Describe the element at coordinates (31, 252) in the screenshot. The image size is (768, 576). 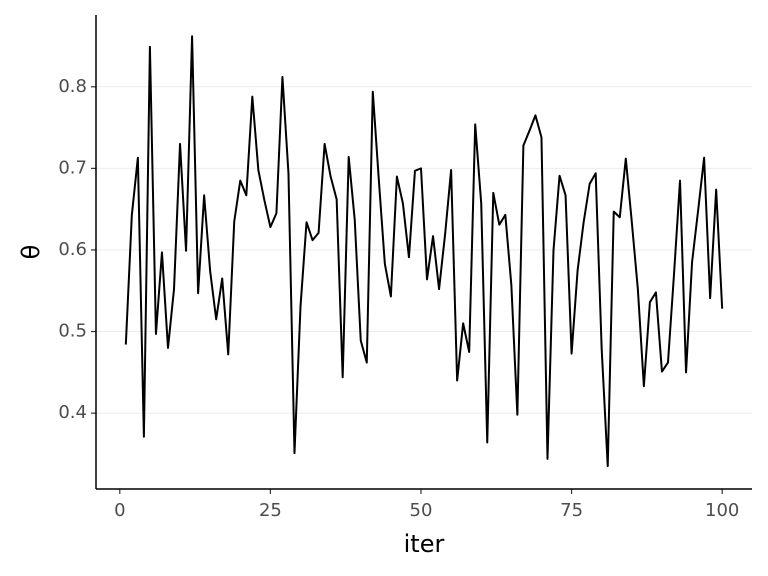
I see `y-axis-title: θ` at that location.